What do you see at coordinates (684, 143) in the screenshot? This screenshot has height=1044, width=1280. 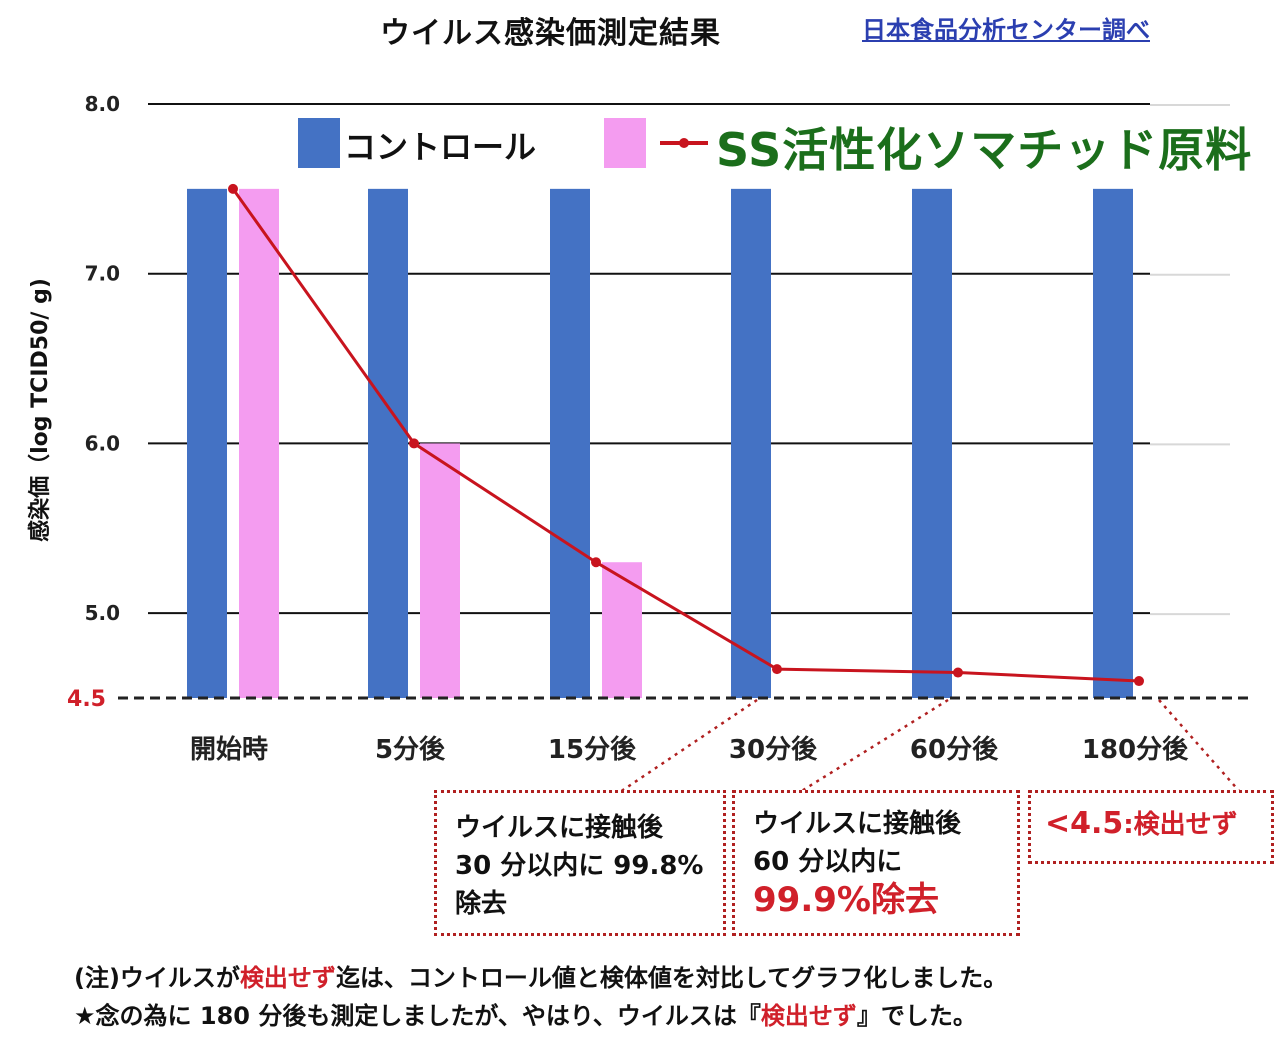 I see `legend-line-marker` at bounding box center [684, 143].